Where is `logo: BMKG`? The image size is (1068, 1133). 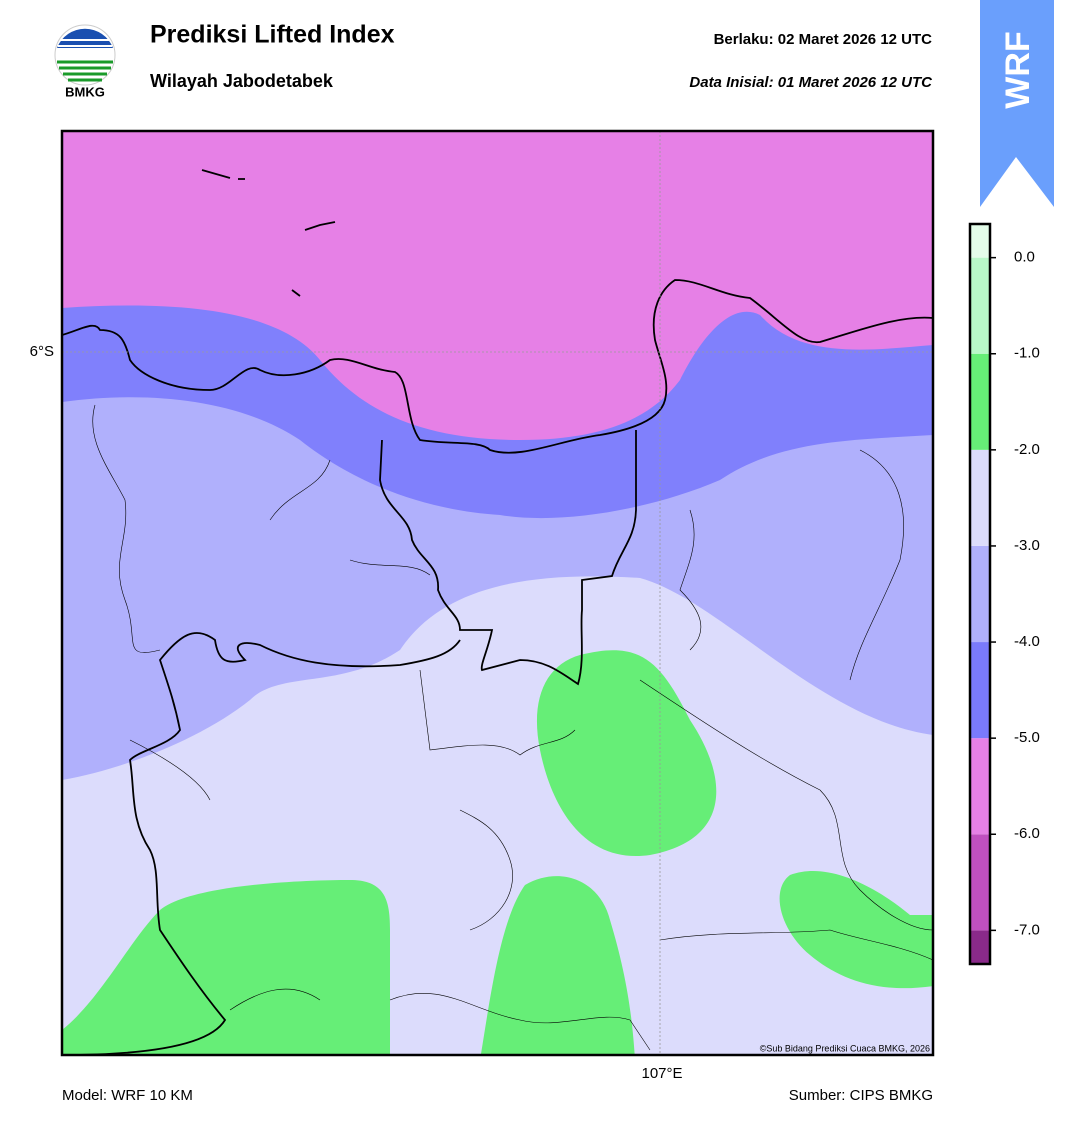
logo: BMKG is located at coordinates (85, 61).